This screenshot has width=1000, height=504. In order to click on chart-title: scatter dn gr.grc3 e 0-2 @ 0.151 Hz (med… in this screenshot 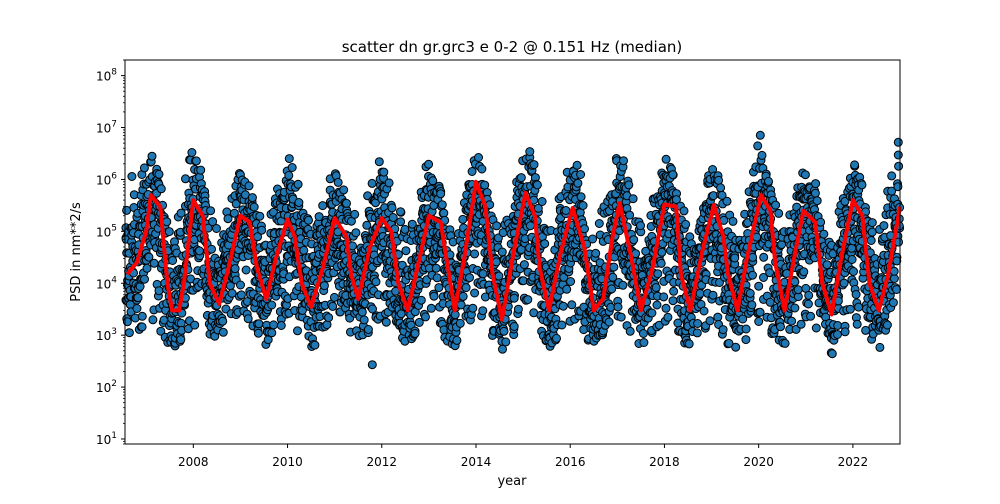, I will do `click(512, 47)`.